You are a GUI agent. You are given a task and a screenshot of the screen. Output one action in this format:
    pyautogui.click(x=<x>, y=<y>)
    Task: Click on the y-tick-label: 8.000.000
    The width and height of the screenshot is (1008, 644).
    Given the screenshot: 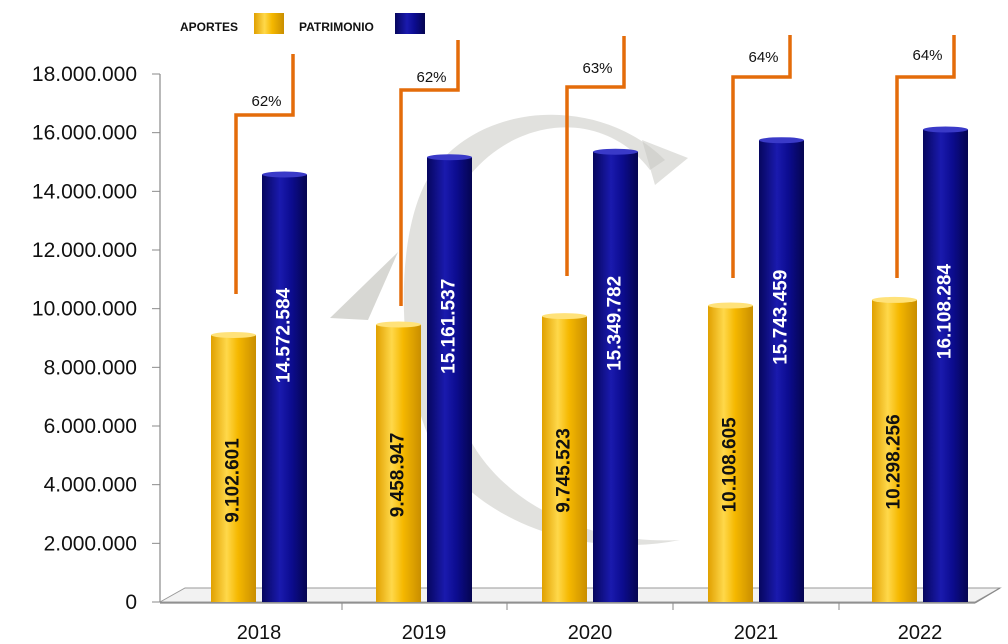 What is the action you would take?
    pyautogui.click(x=90, y=367)
    